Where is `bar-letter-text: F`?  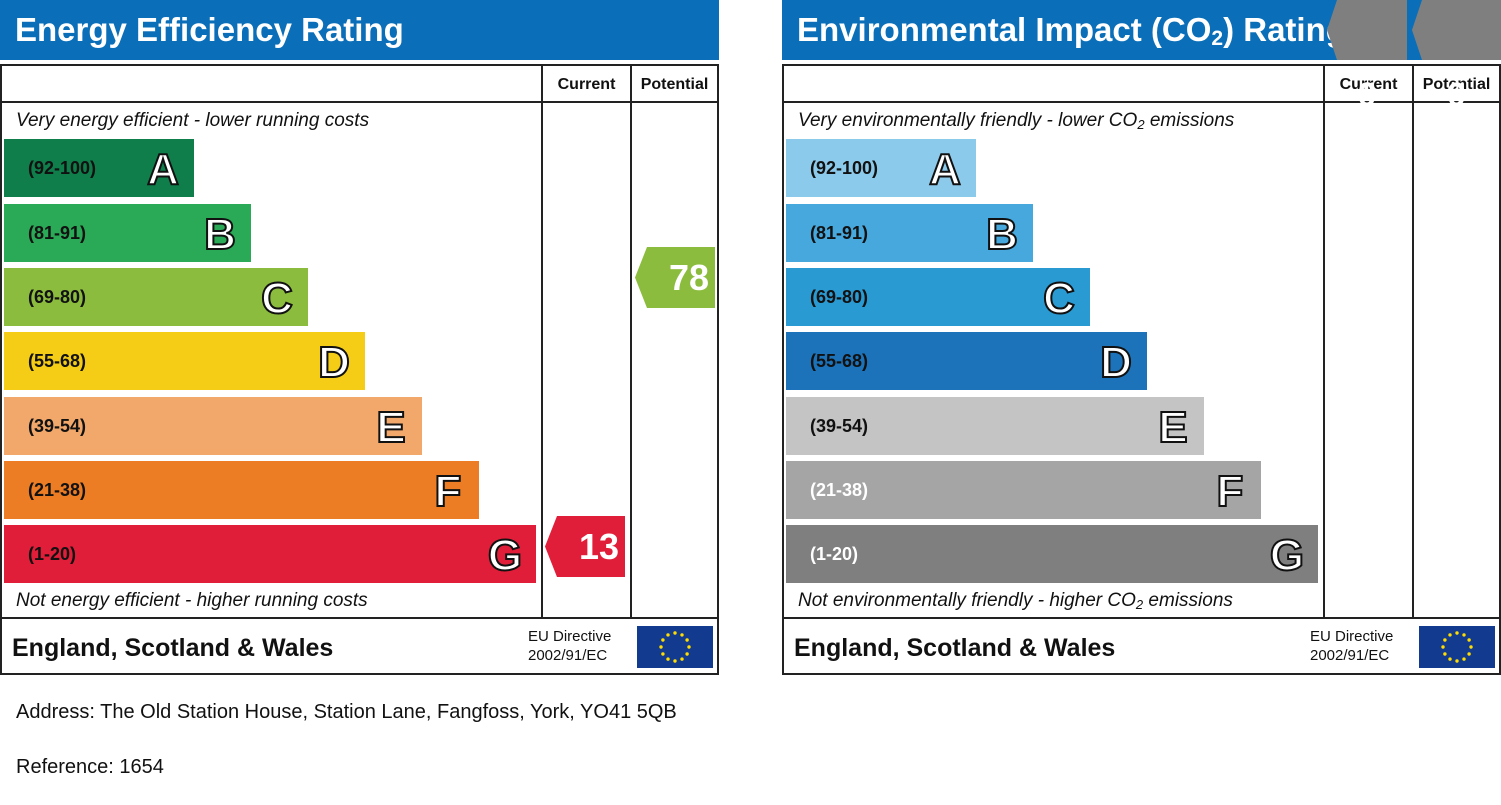 bar-letter-text: F is located at coordinates (1230, 490).